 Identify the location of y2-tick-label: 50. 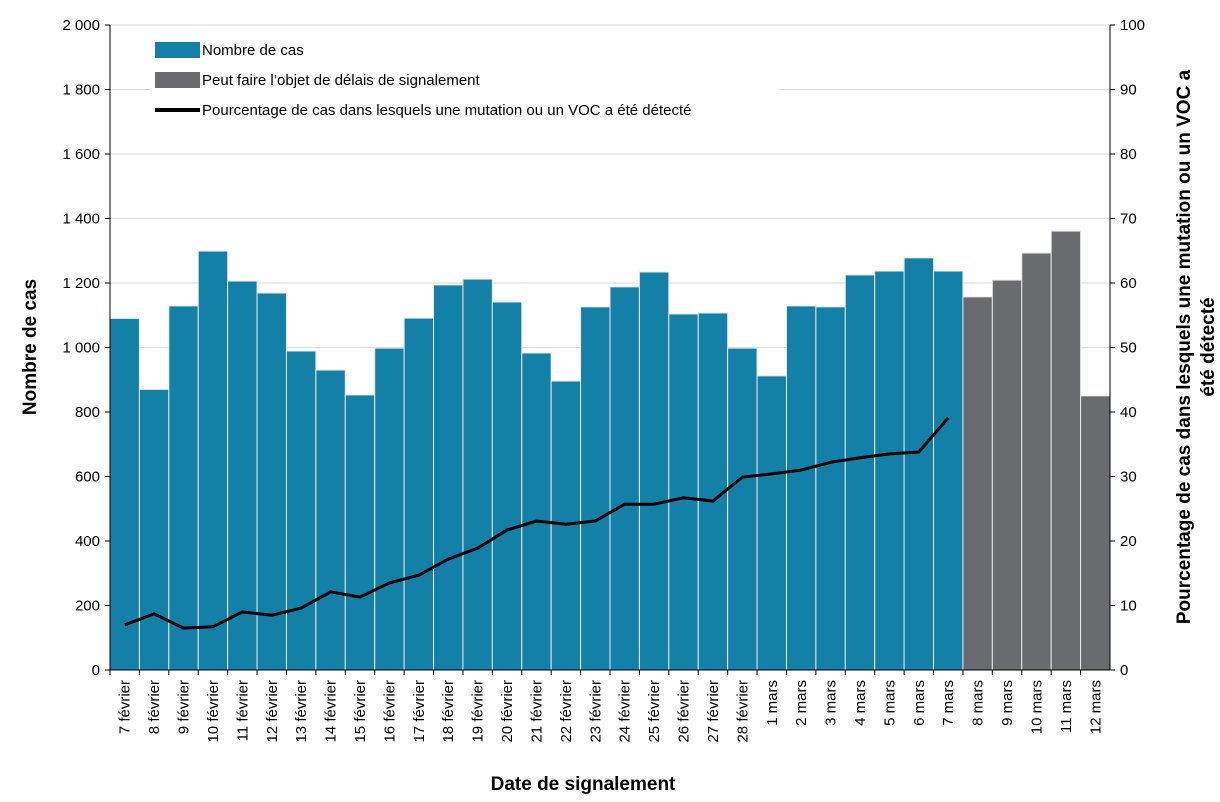
(1128, 348).